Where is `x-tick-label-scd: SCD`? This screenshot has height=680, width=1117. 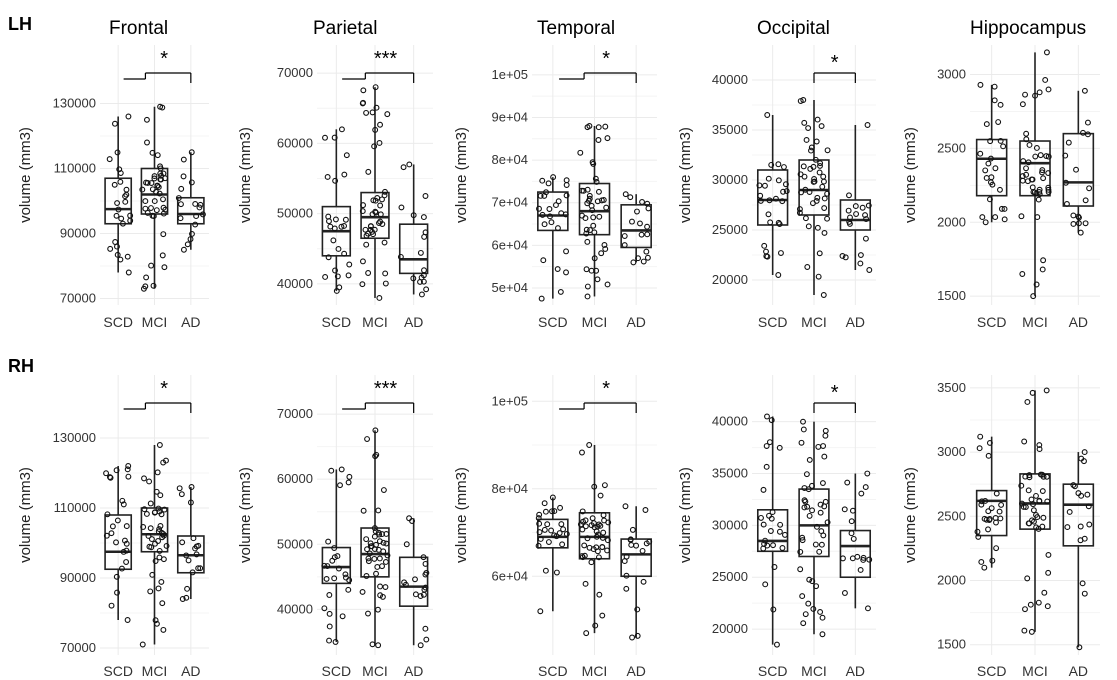 x-tick-label-scd: SCD is located at coordinates (992, 671).